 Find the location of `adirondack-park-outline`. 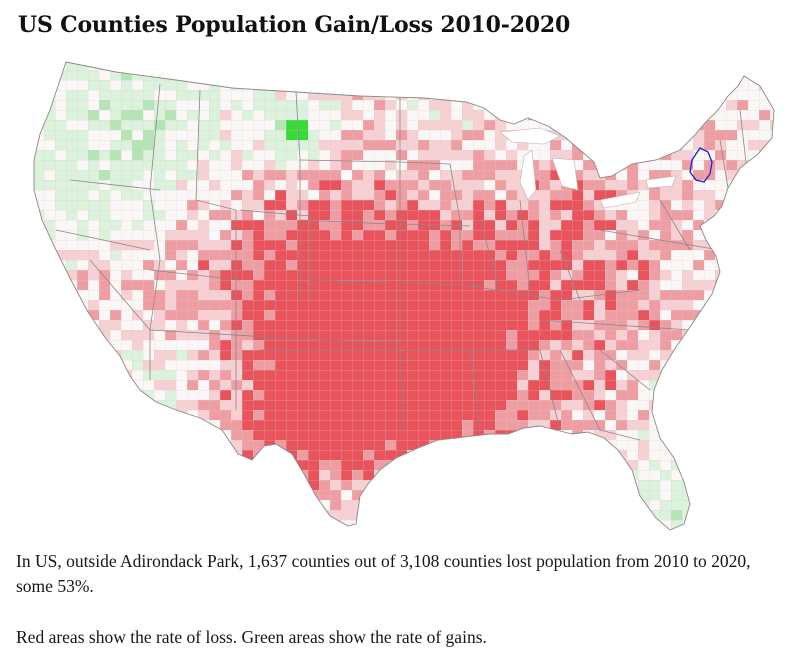

adirondack-park-outline is located at coordinates (701, 165).